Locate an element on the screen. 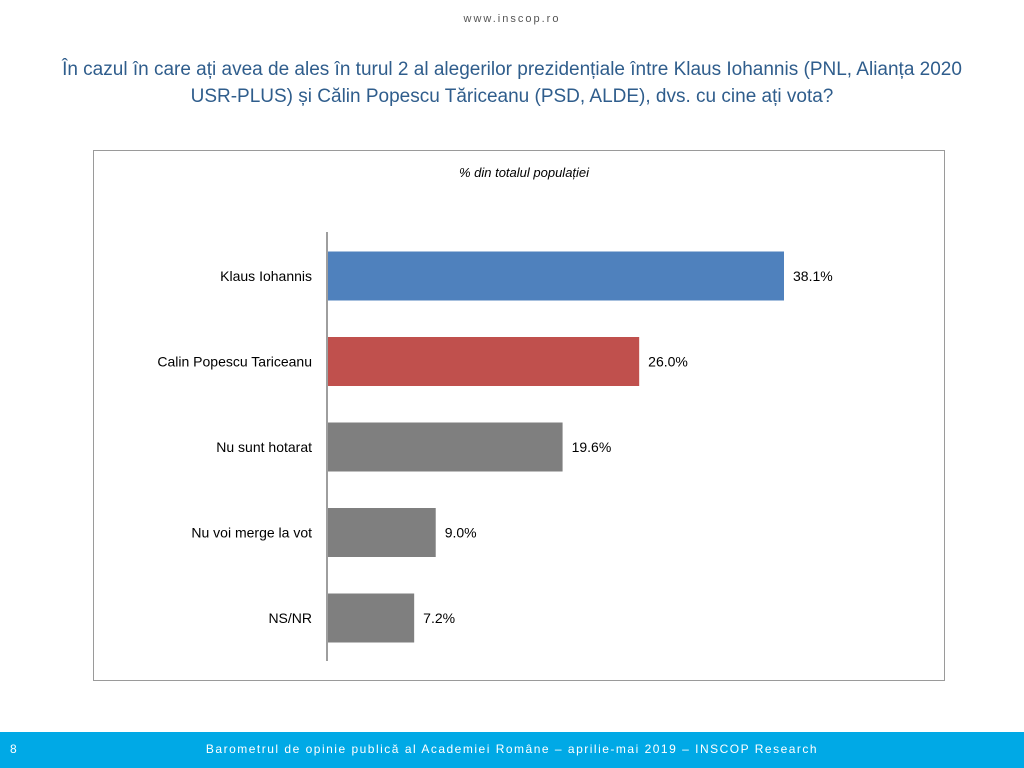 The image size is (1024, 768). value-label: 38.1% is located at coordinates (813, 276).